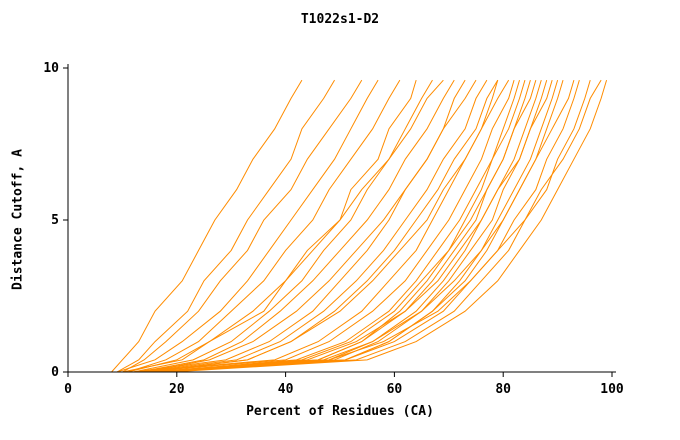 This screenshot has width=680, height=440. What do you see at coordinates (612, 389) in the screenshot?
I see `x-tick-label: 100` at bounding box center [612, 389].